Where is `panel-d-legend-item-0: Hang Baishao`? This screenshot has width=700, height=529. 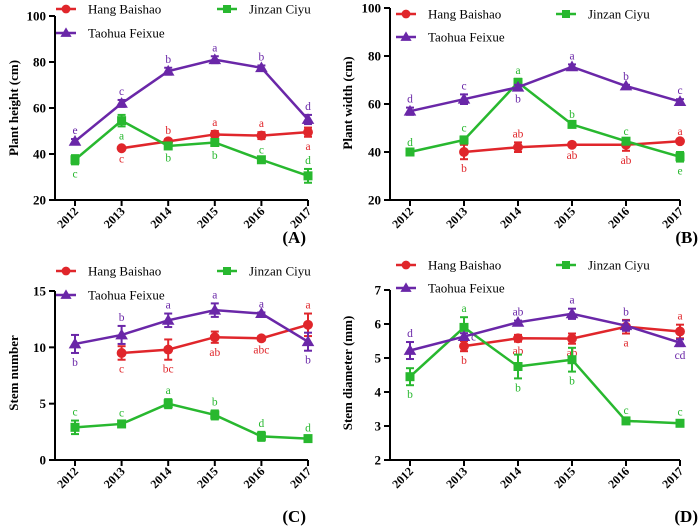
panel-d-legend-item-0: Hang Baishao is located at coordinates (448, 265).